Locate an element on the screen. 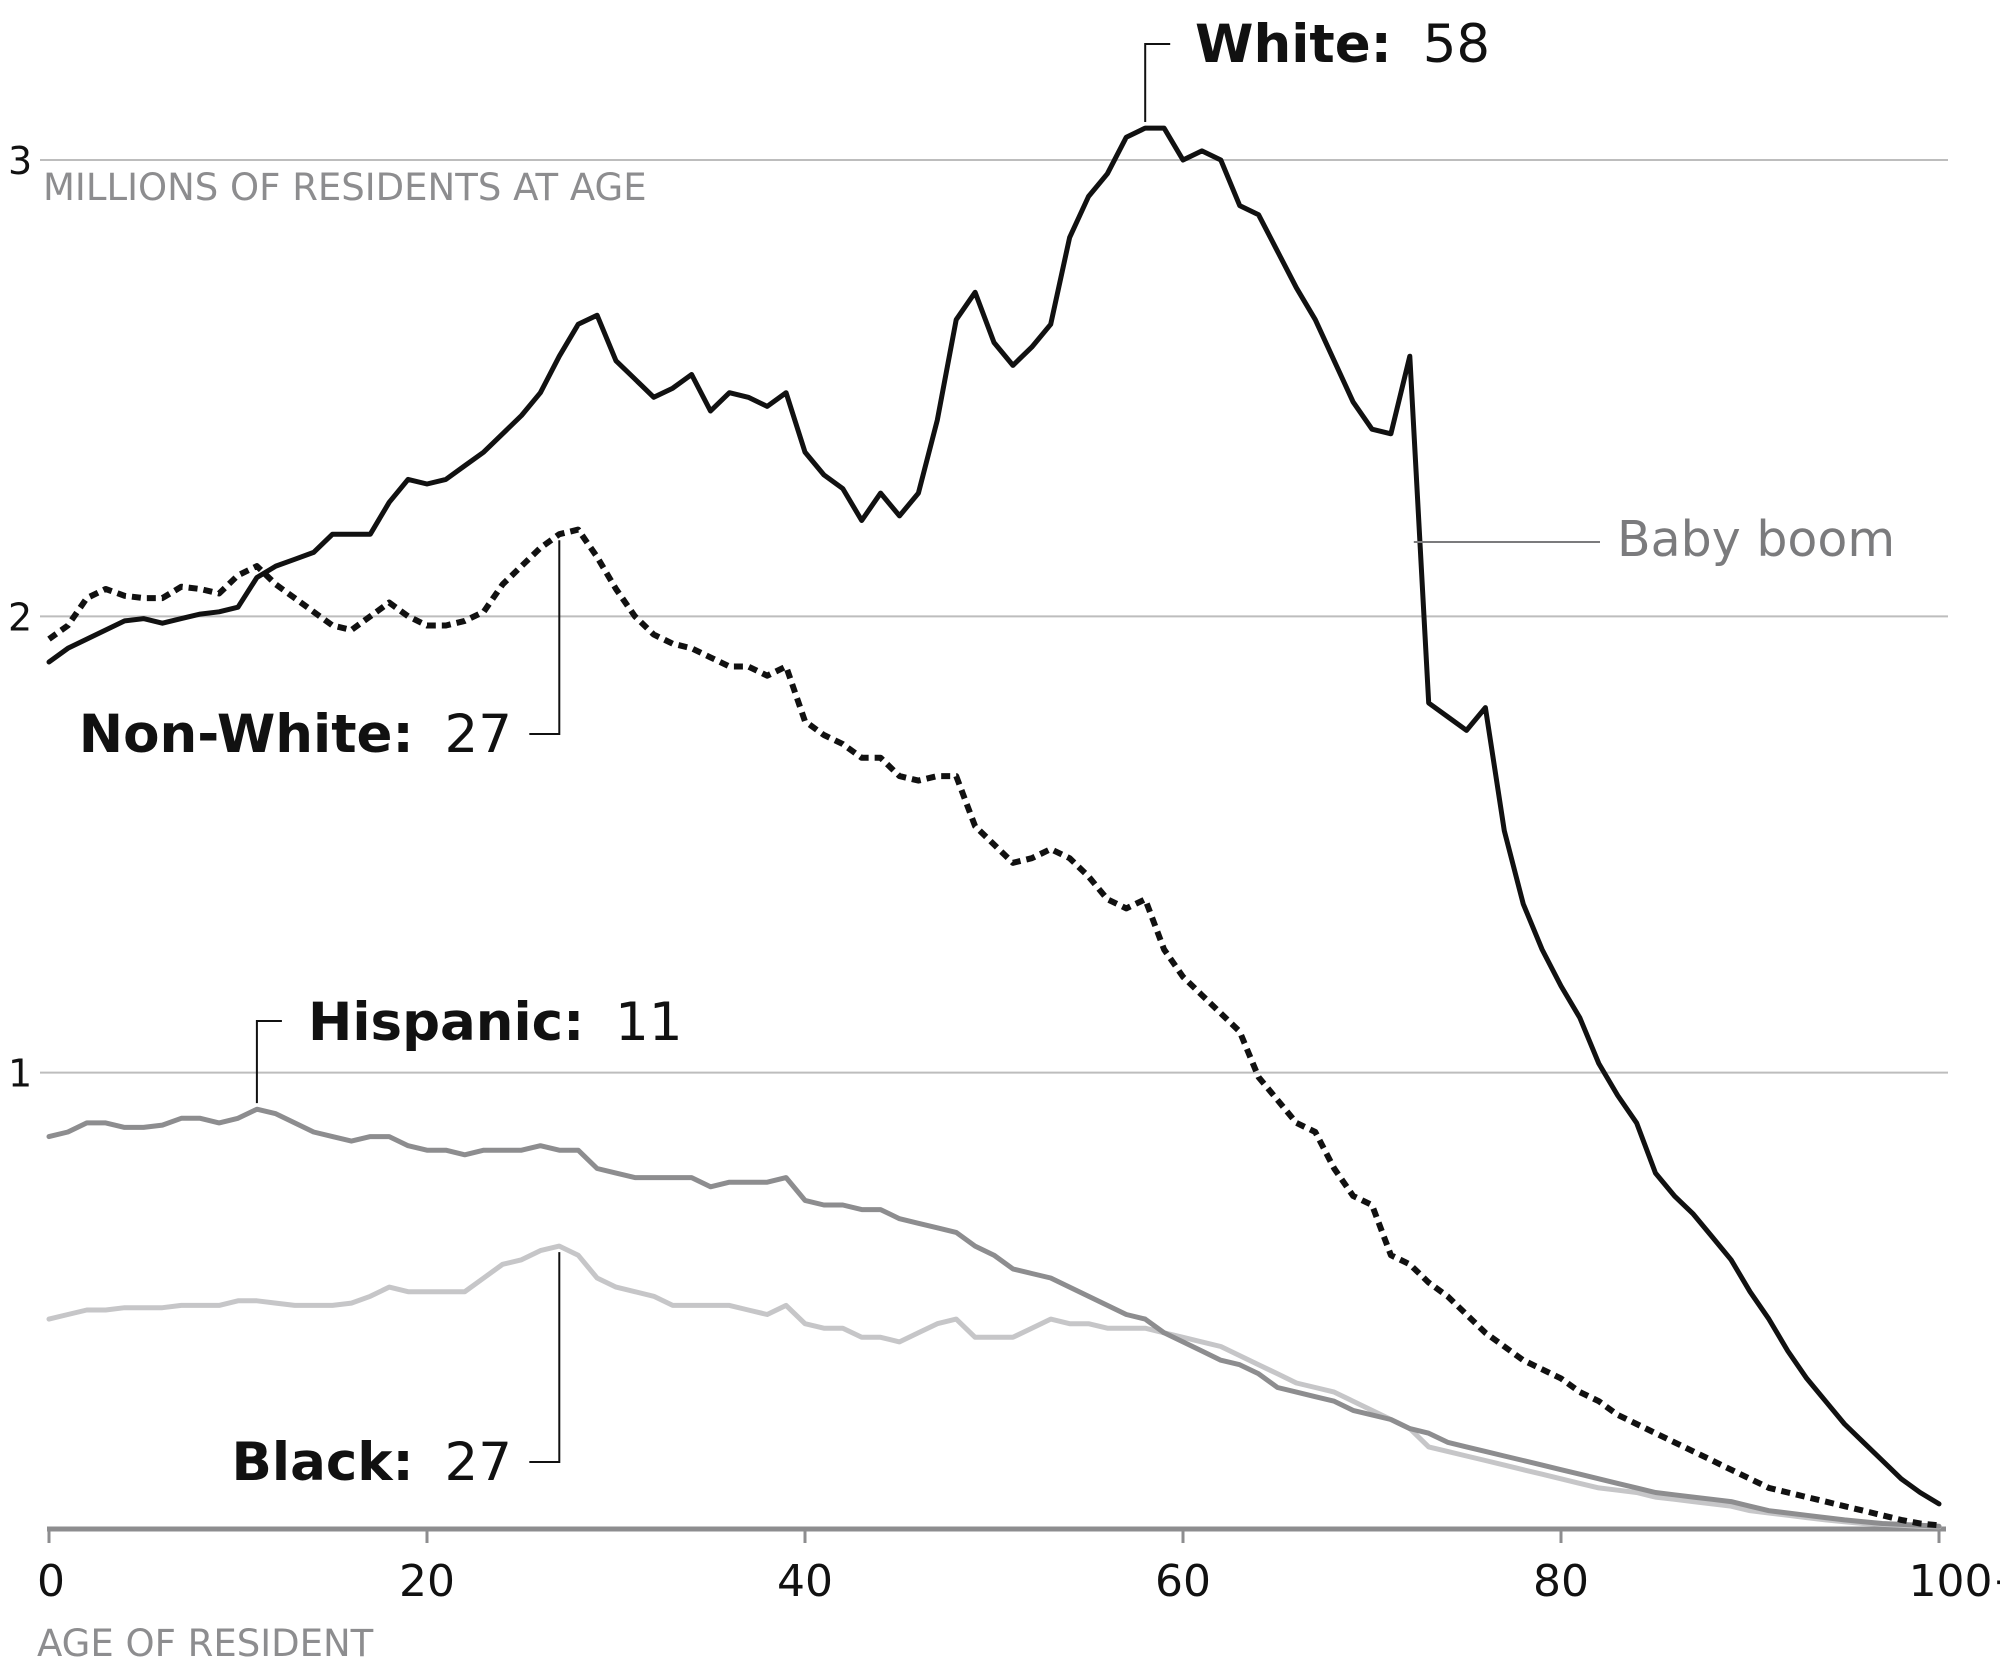 The image size is (2000, 1663). hispanic-annotation: Hispanic: 11 is located at coordinates (495, 1022).